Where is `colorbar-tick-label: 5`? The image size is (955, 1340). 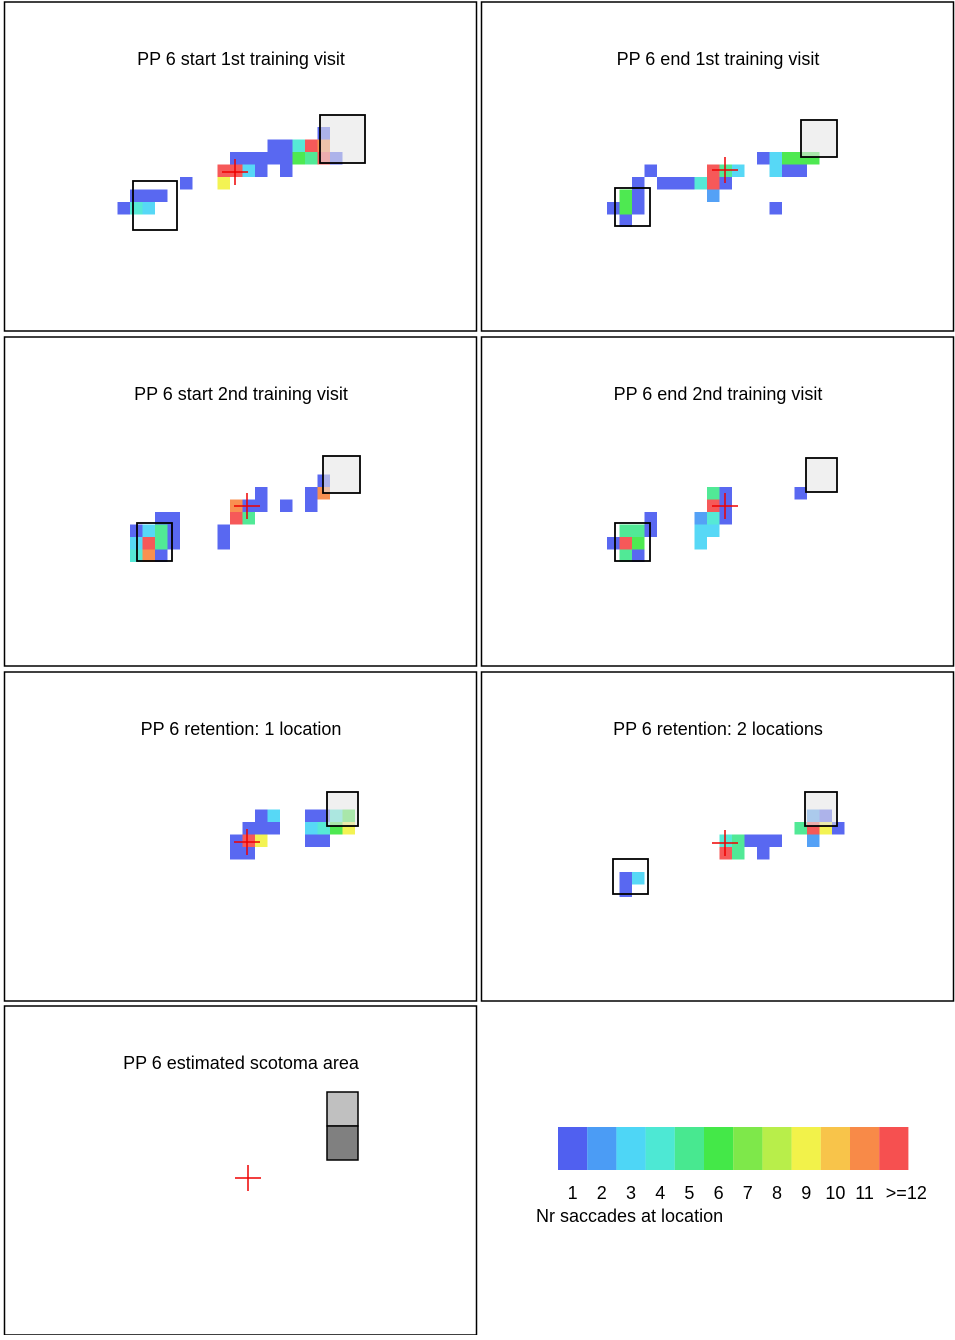 colorbar-tick-label: 5 is located at coordinates (689, 1193).